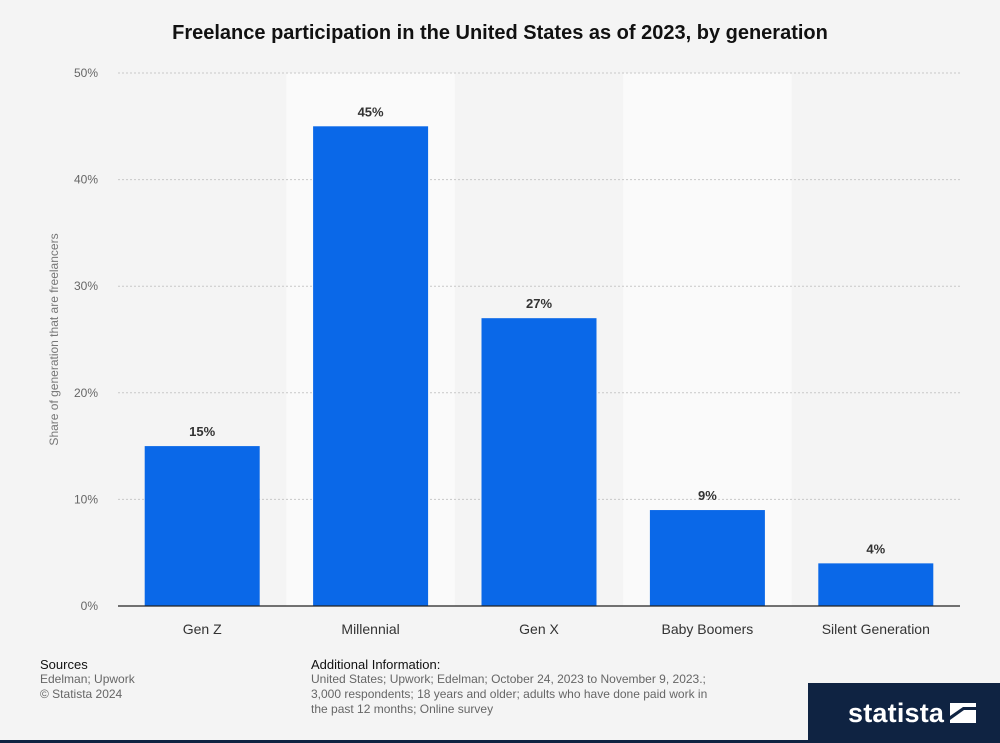 This screenshot has width=1000, height=743. Describe the element at coordinates (539, 303) in the screenshot. I see `data-label: 27%` at that location.